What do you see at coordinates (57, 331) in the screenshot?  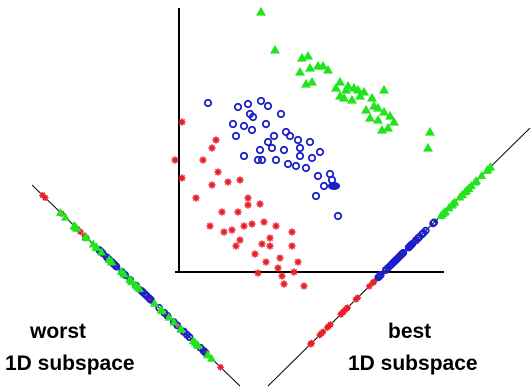 I see `worst-label-line1: worst` at bounding box center [57, 331].